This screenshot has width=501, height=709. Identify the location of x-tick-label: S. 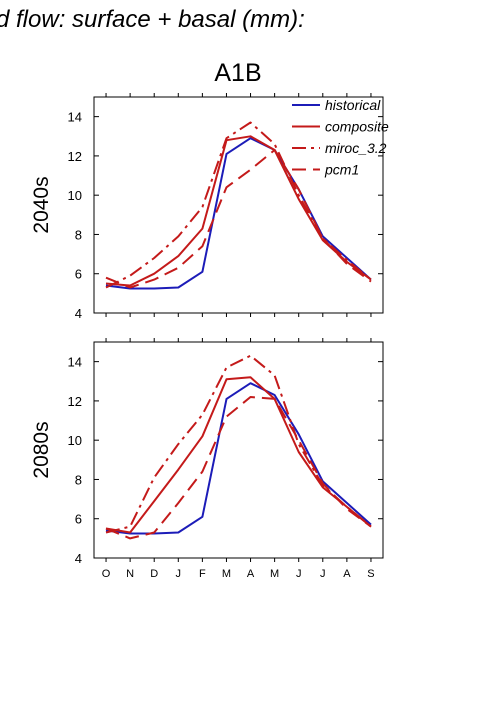
(370, 574).